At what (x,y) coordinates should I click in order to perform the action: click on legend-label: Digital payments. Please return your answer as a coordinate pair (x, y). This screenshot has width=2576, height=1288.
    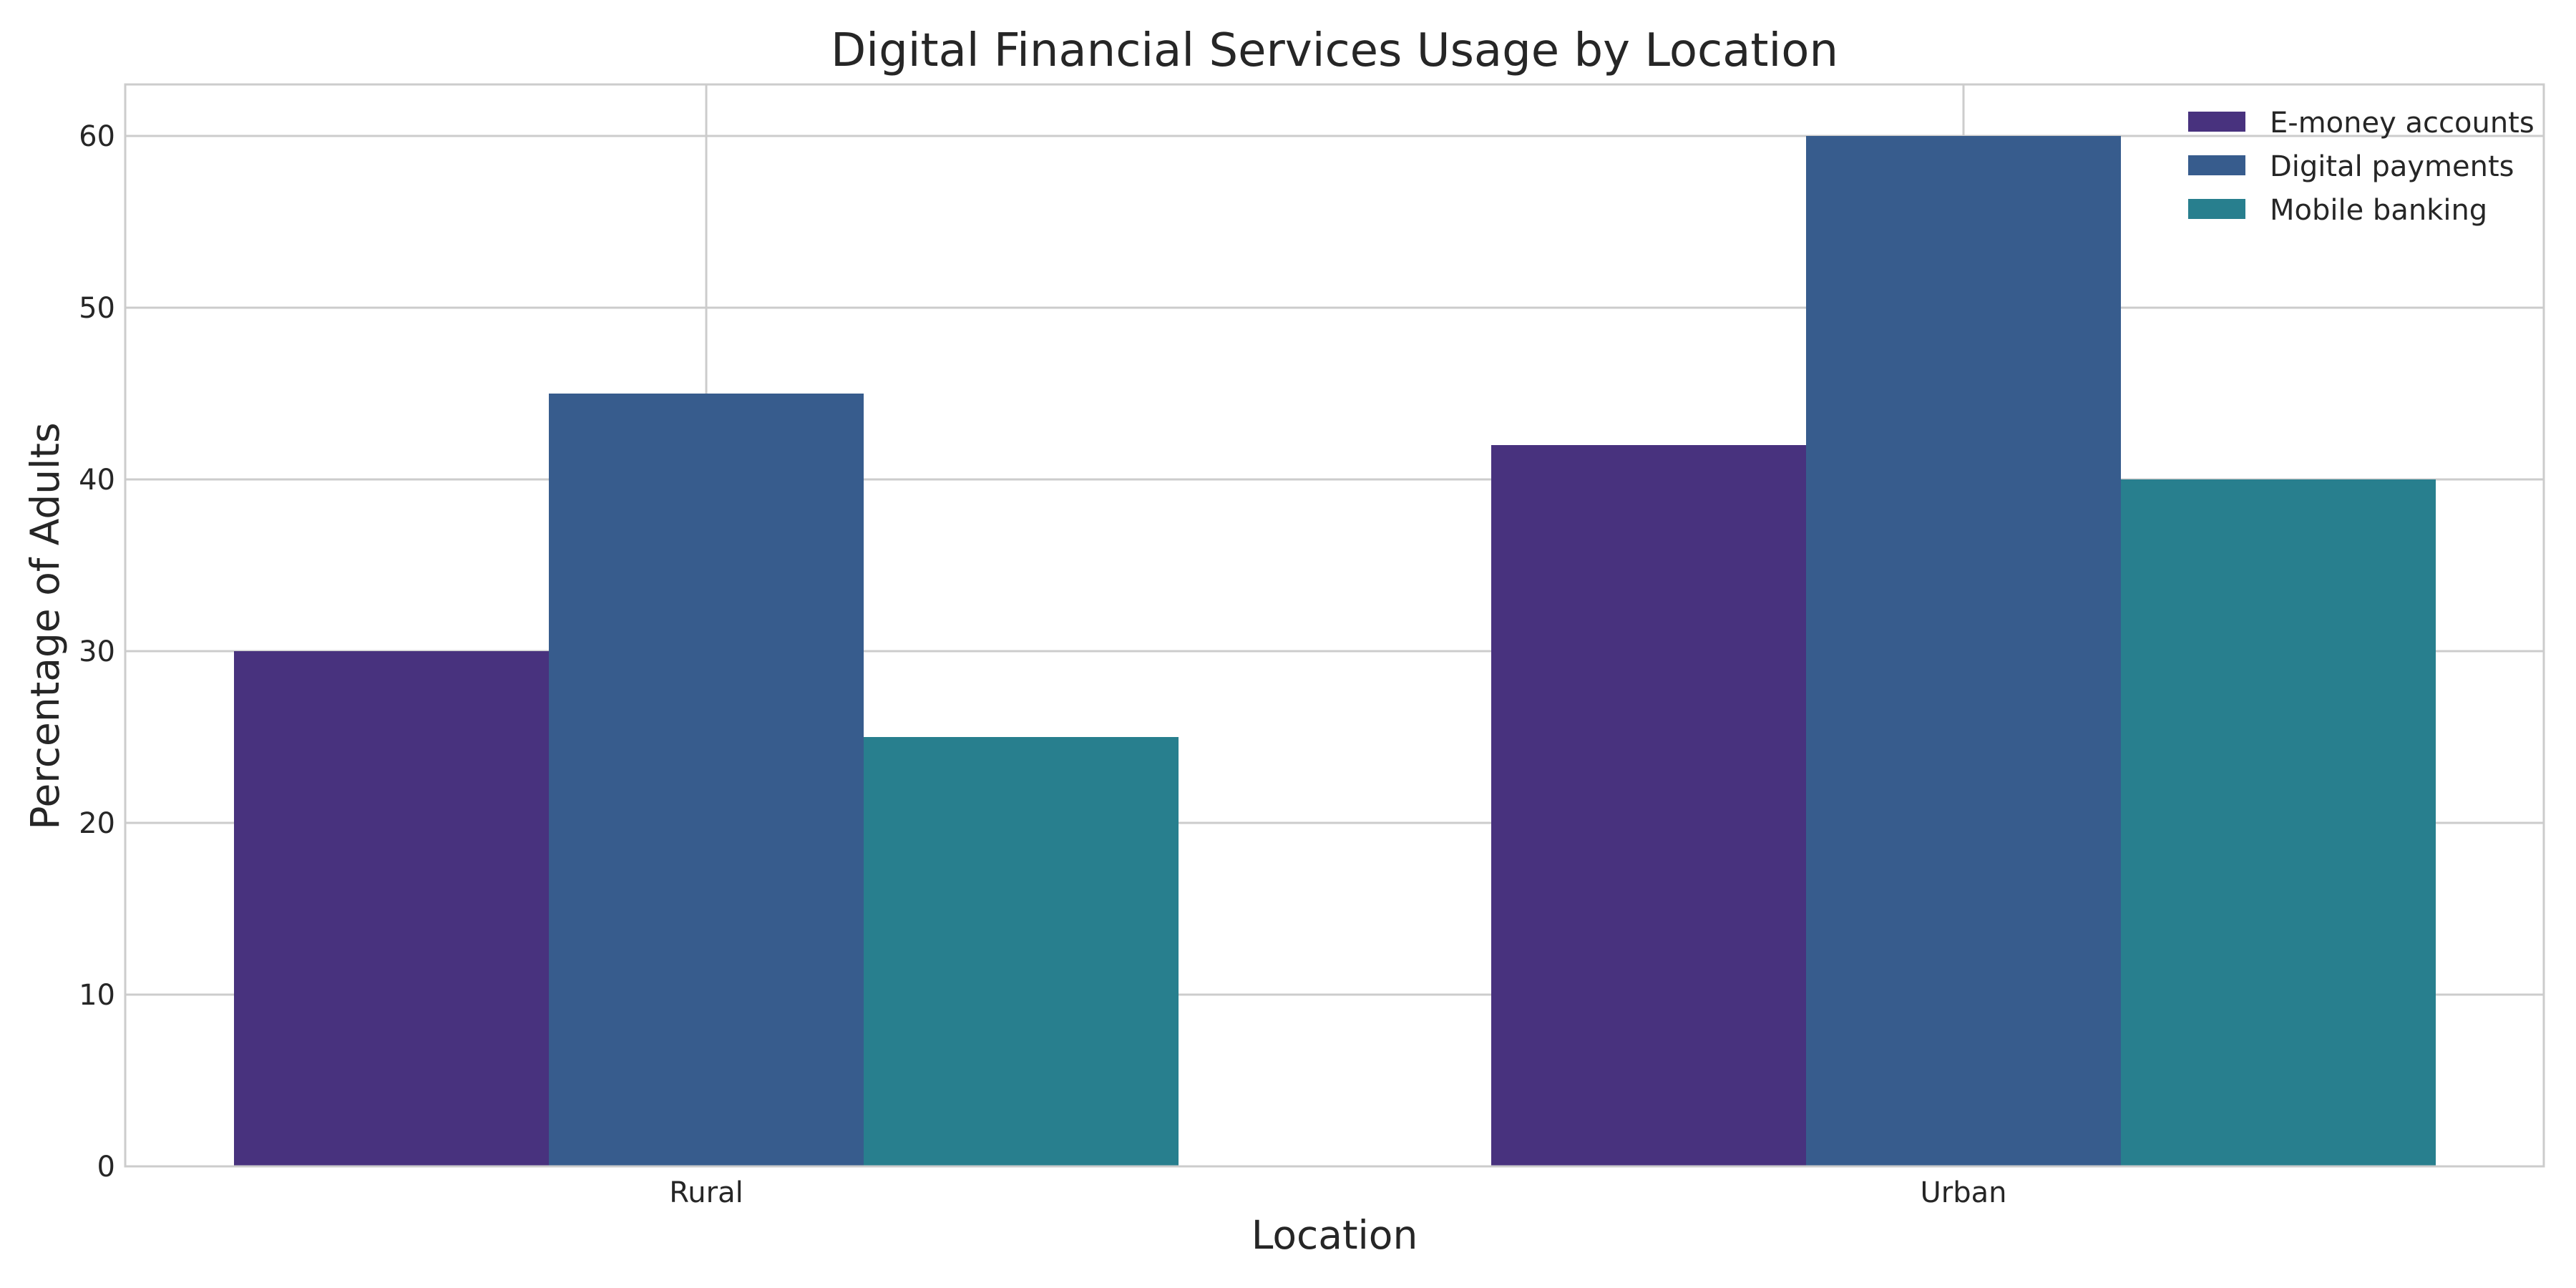
    Looking at the image, I should click on (2392, 166).